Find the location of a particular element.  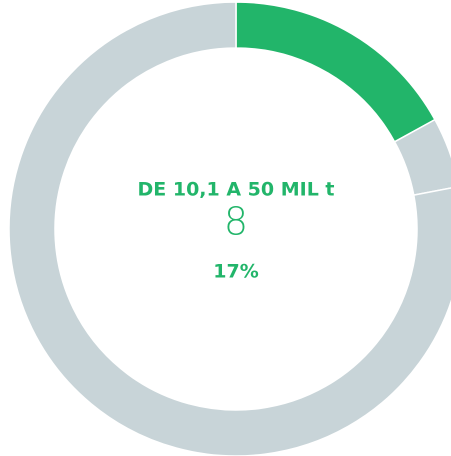

donut-segment is located at coordinates (335, 72).